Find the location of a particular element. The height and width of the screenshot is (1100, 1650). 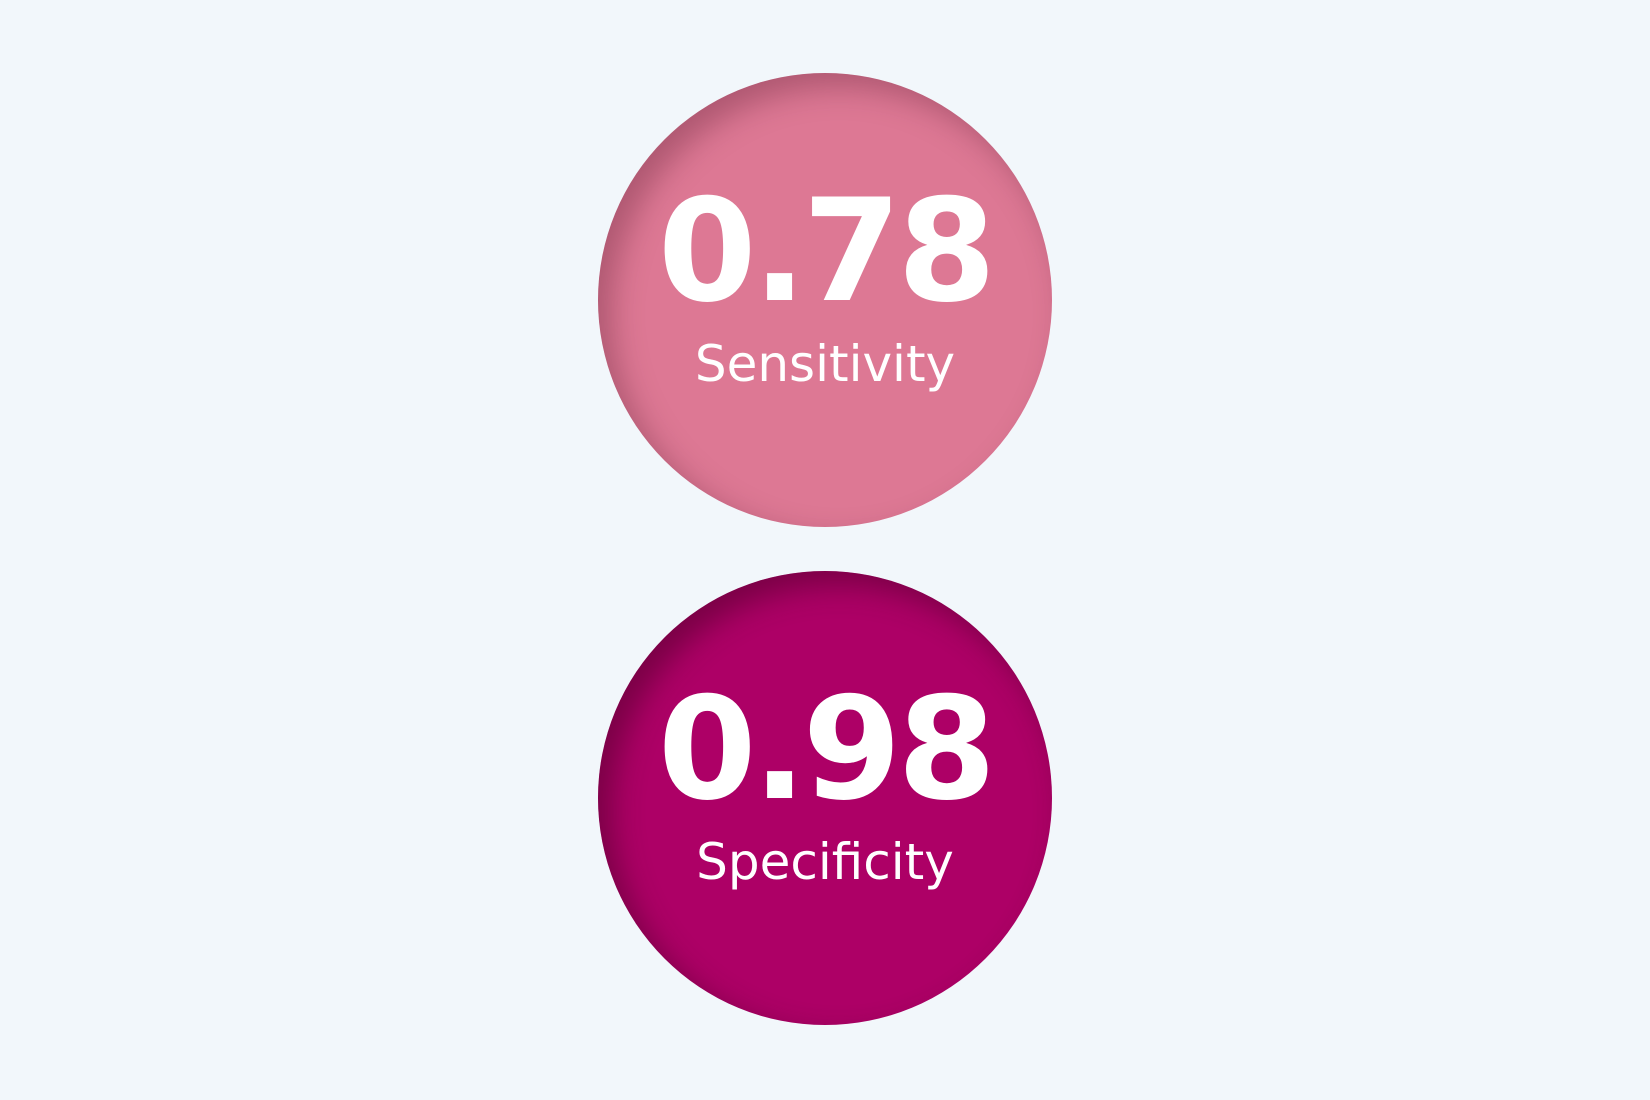

specificity-label: Specificity is located at coordinates (825, 862).